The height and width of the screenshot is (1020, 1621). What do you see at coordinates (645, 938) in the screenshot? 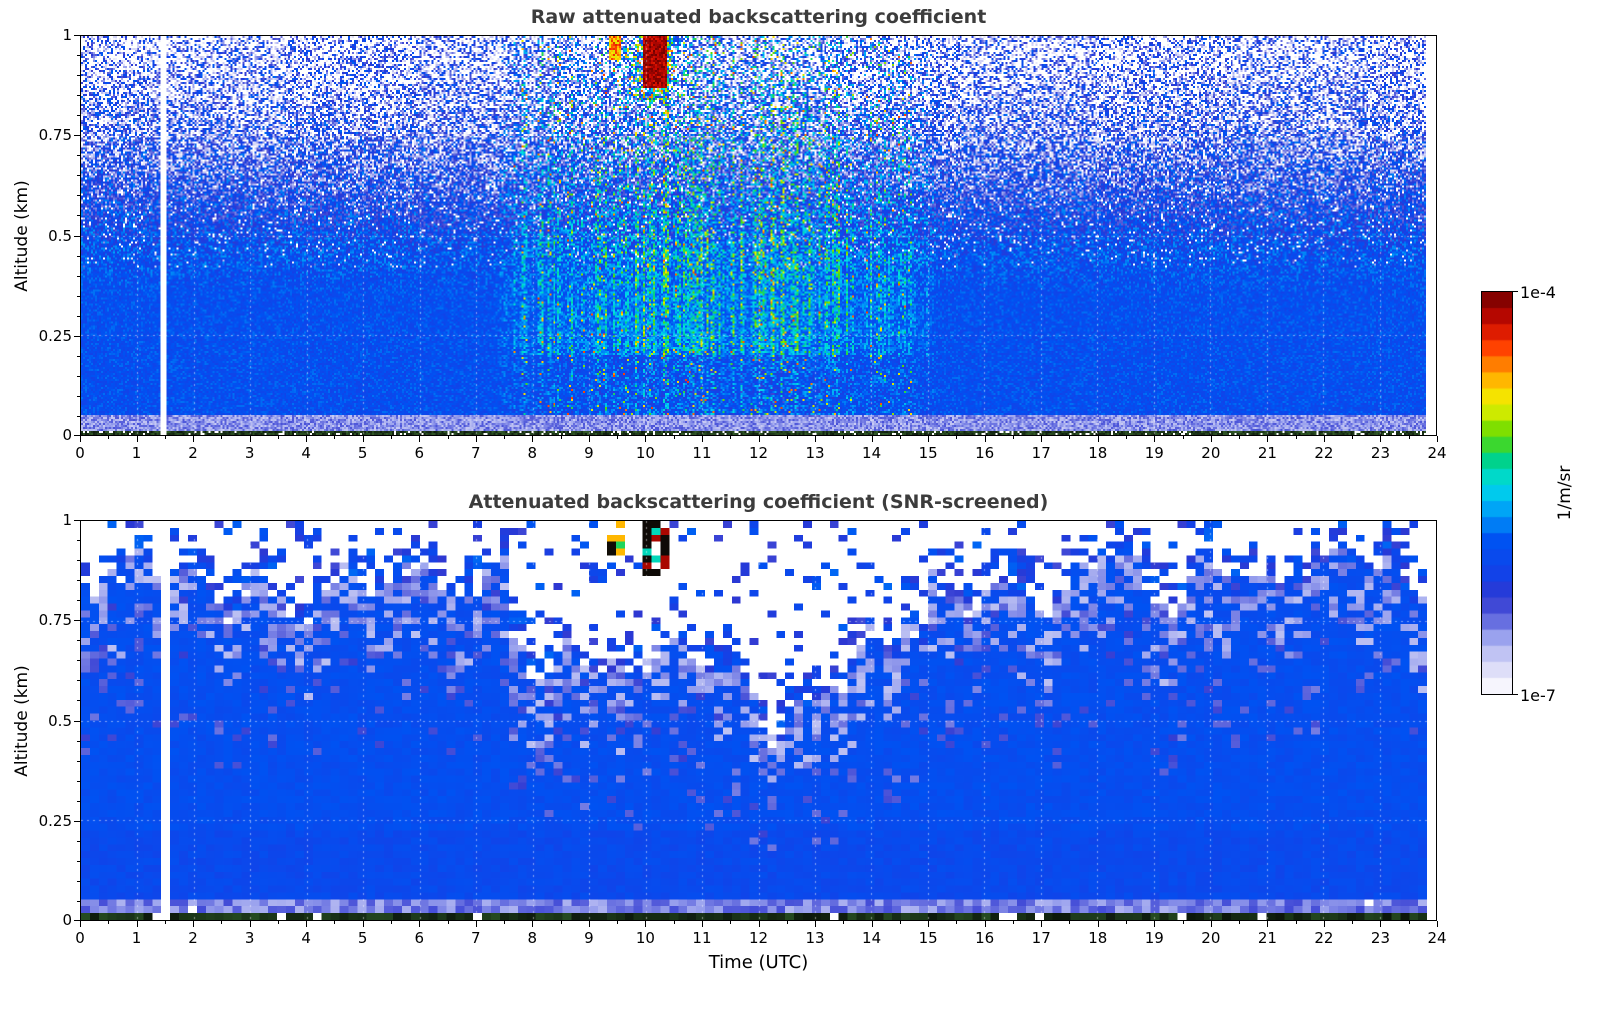
I see `x-tick-label: 10` at bounding box center [645, 938].